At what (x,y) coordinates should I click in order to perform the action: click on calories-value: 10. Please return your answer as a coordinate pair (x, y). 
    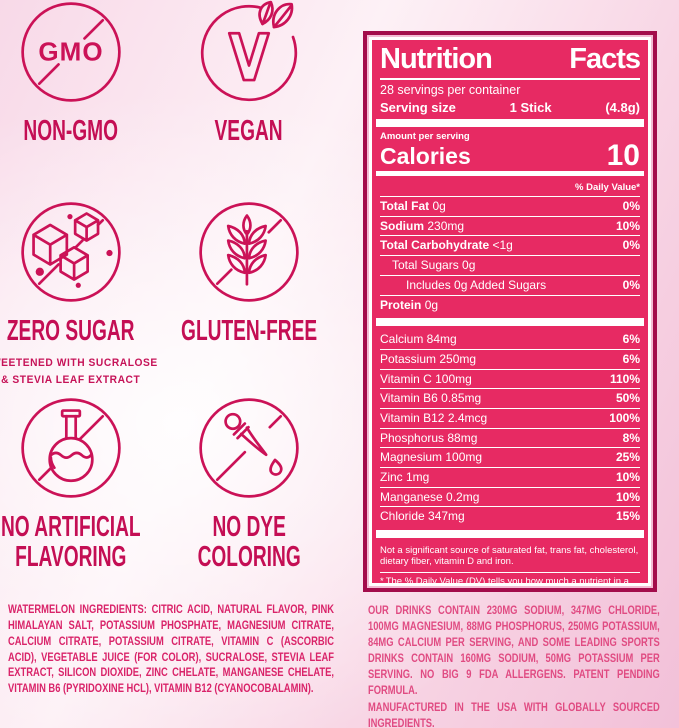
    Looking at the image, I should click on (623, 155).